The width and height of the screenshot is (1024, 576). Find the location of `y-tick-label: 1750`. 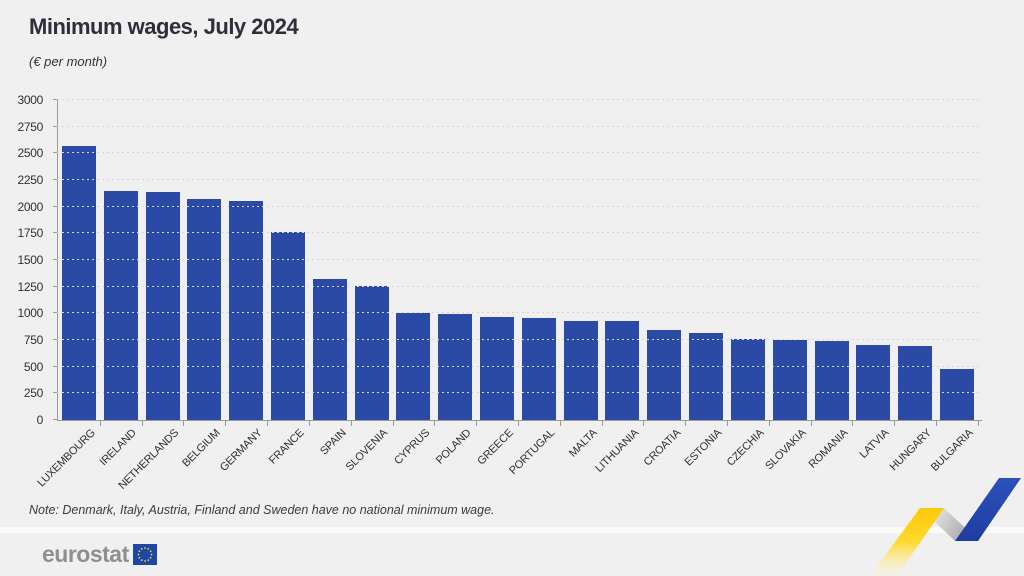

y-tick-label: 1750 is located at coordinates (30, 233).